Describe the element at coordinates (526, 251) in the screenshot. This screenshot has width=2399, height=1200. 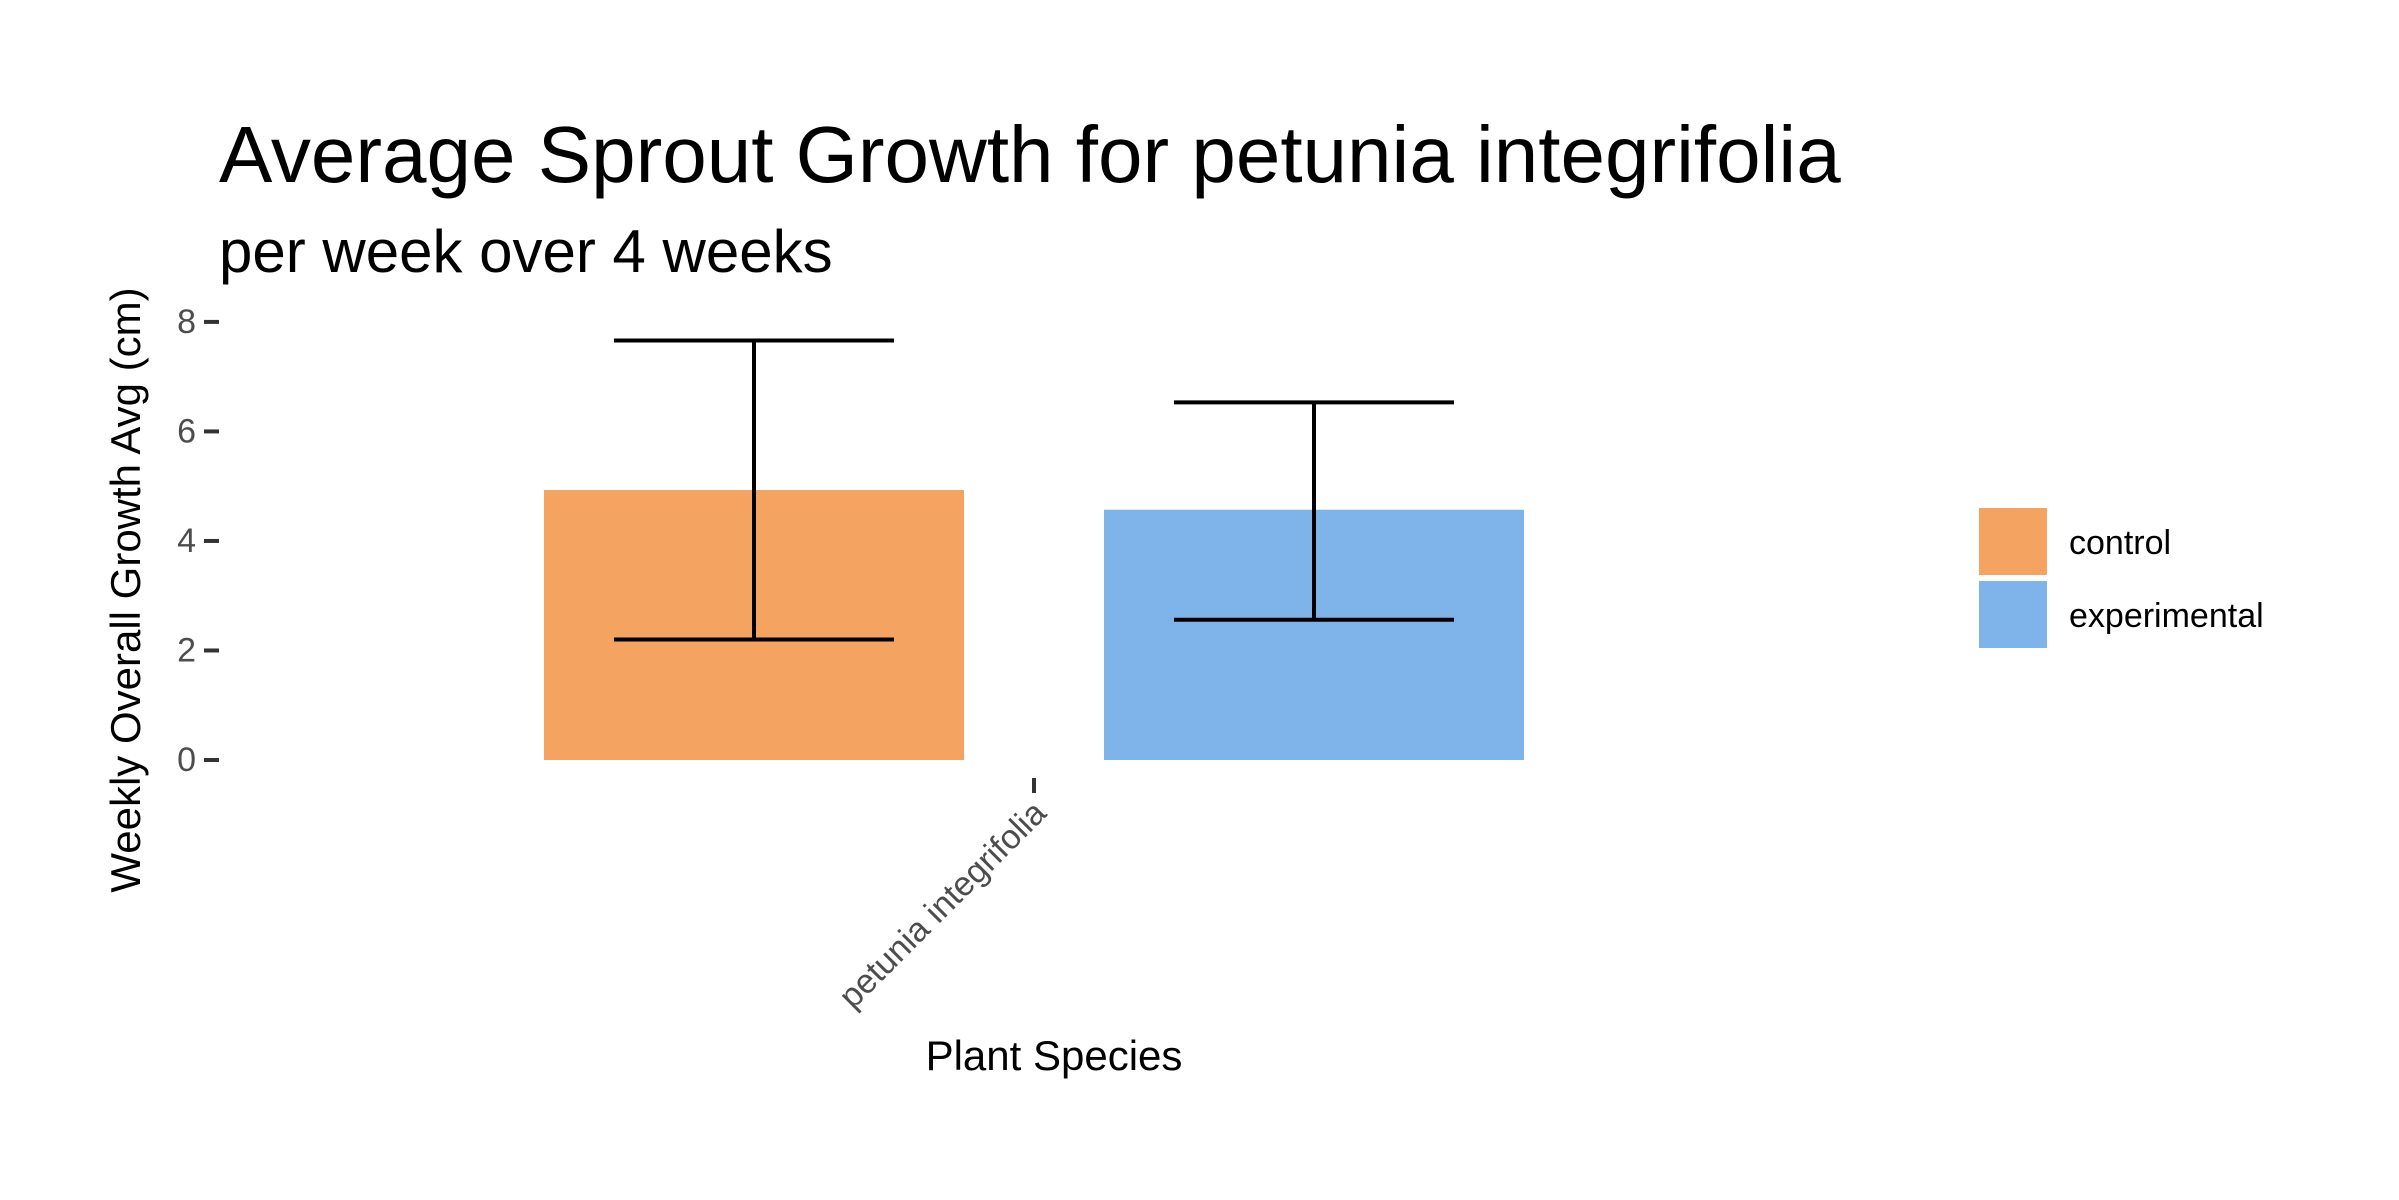
I see `chart-subtitle: per week over 4 weeks` at that location.